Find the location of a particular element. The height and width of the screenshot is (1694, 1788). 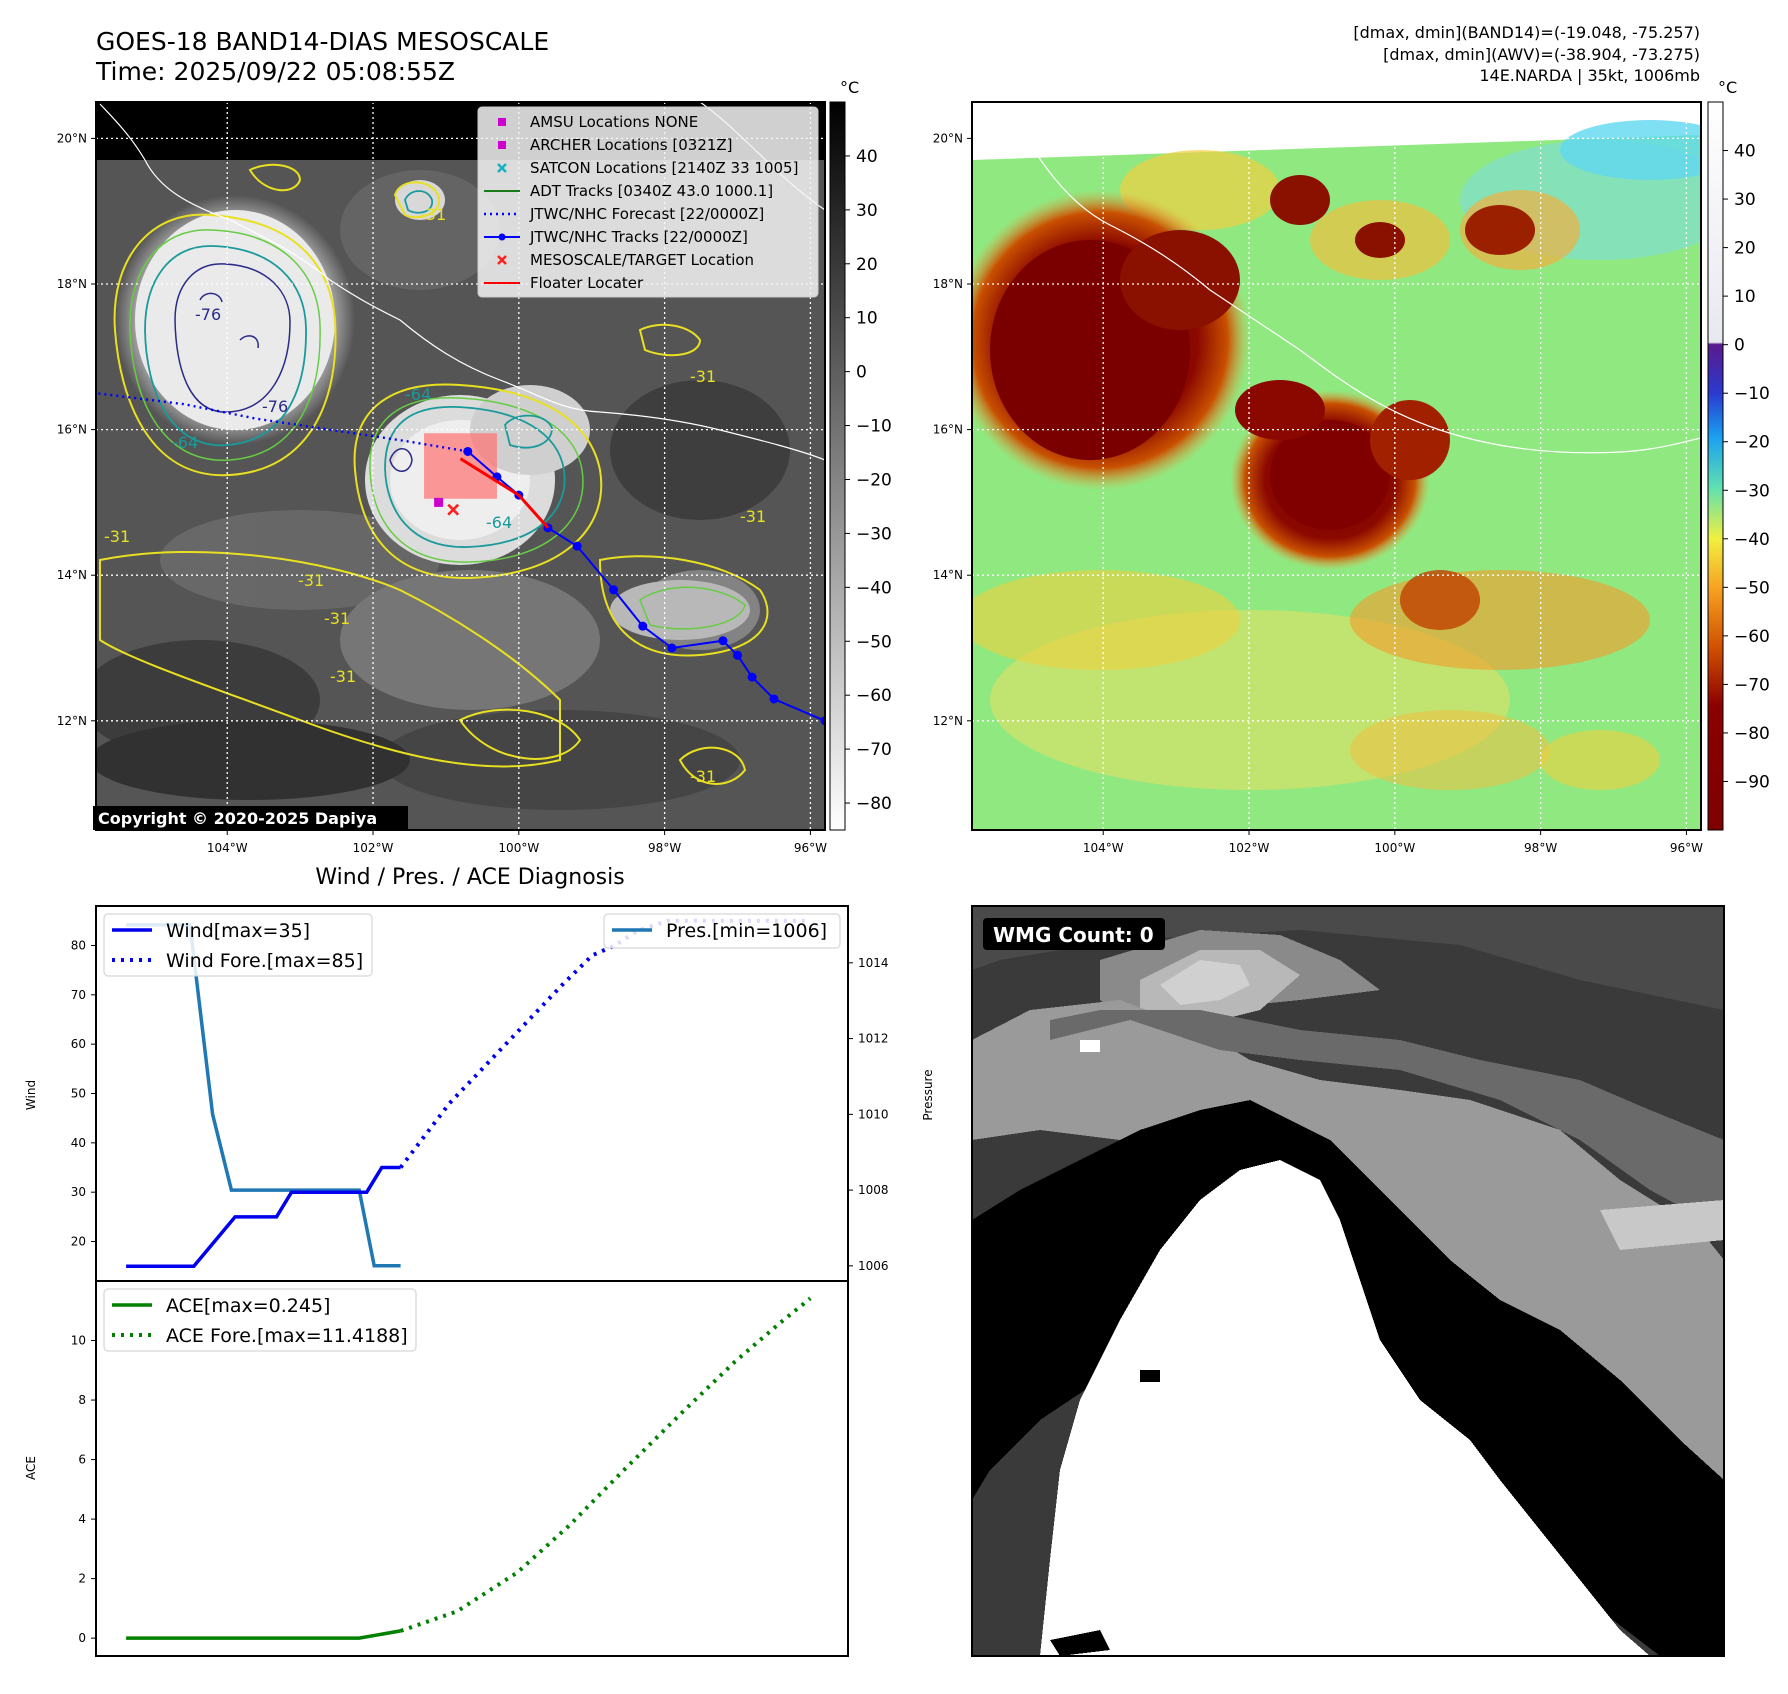

legend-label: MESOSCALE/TARGET Location is located at coordinates (642, 260).